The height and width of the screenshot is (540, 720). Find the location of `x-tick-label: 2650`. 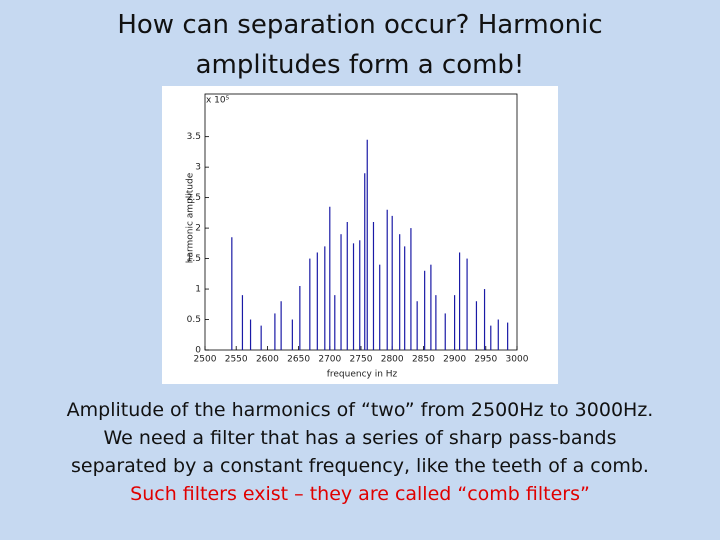

x-tick-label: 2650 is located at coordinates (298, 360).